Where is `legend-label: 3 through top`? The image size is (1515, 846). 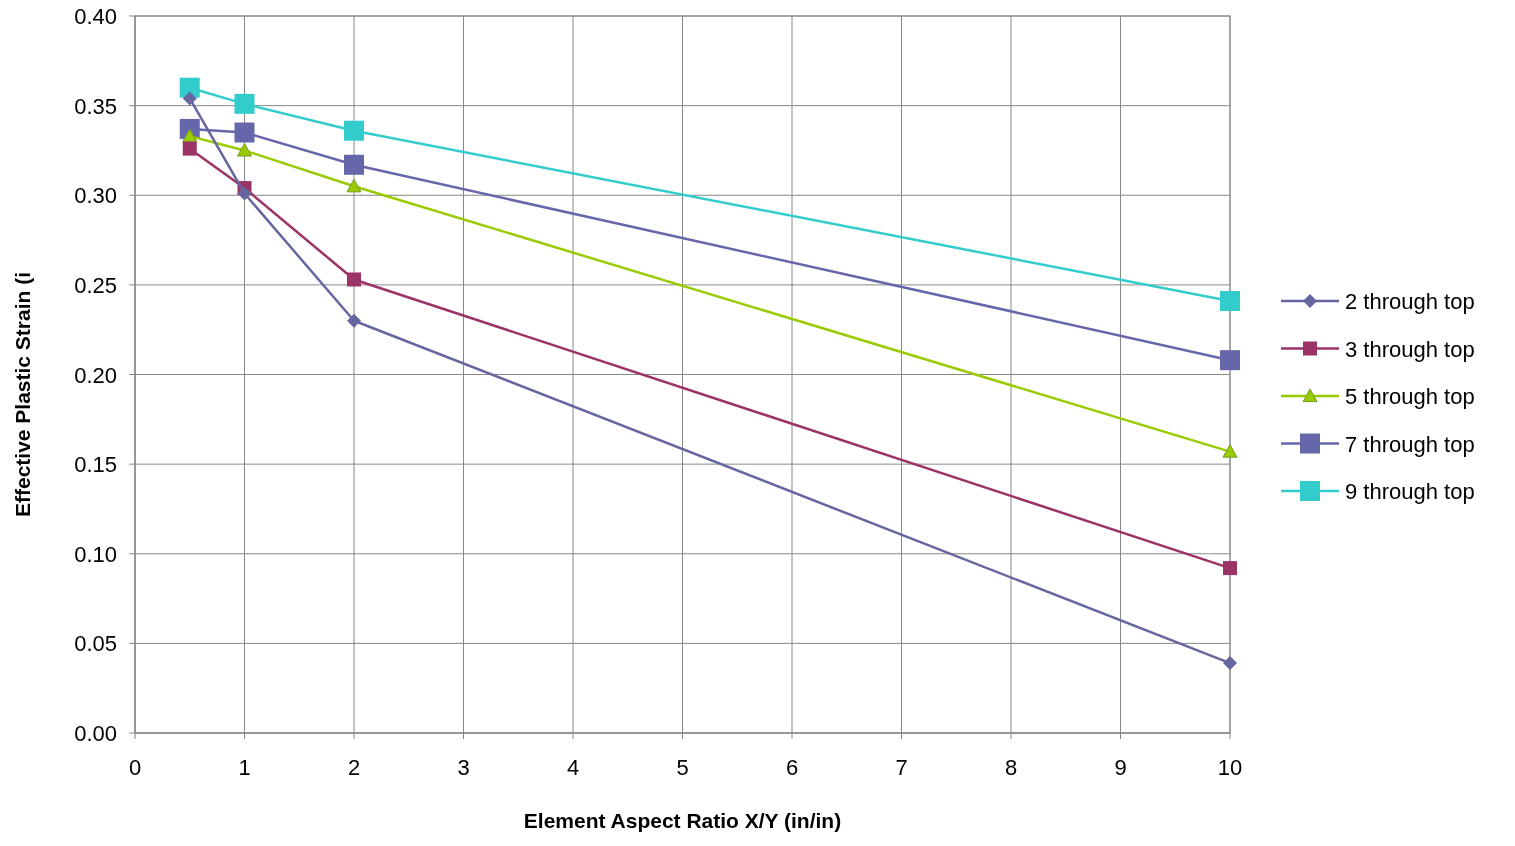
legend-label: 3 through top is located at coordinates (1410, 349).